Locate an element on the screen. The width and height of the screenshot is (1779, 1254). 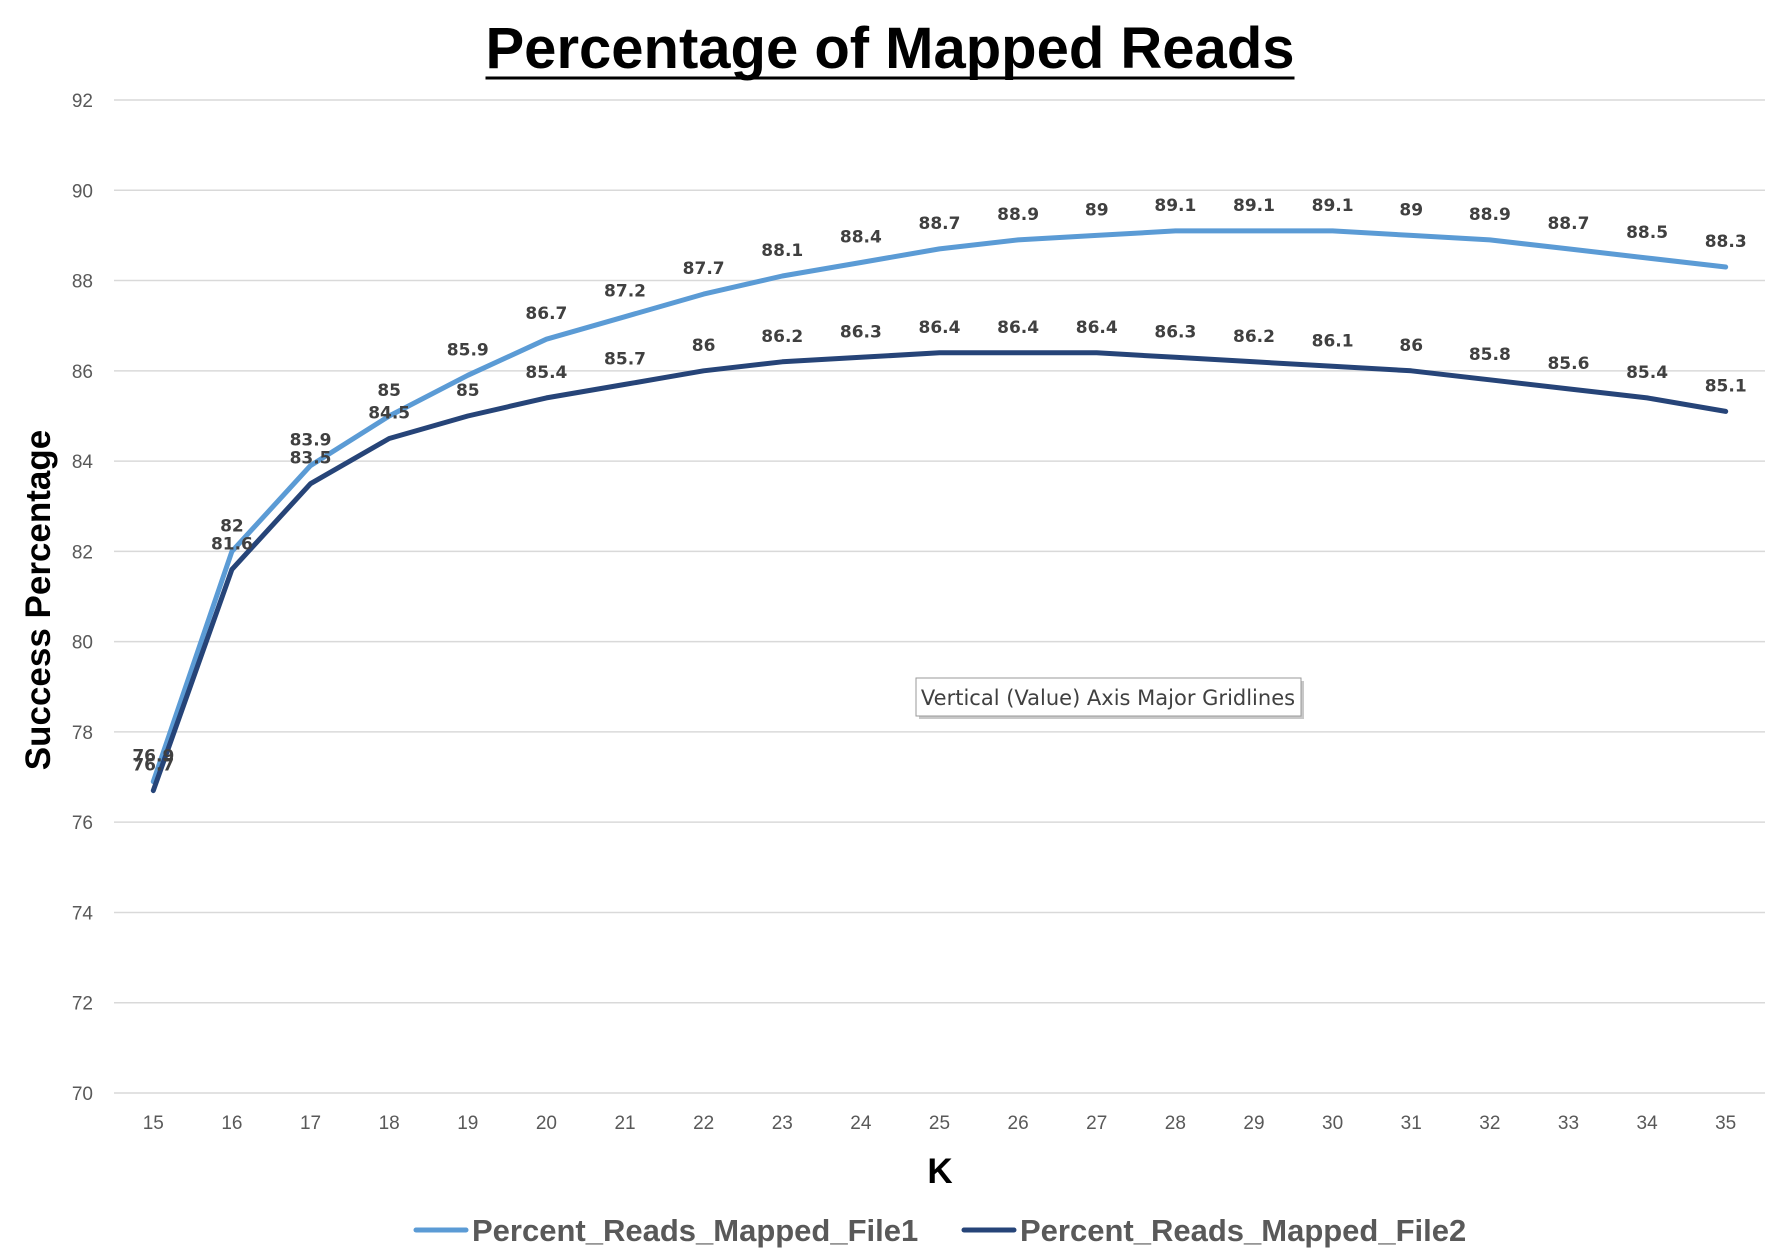
tooltip-text: Vertical (Value) Axis Major Gridlines is located at coordinates (1108, 698).